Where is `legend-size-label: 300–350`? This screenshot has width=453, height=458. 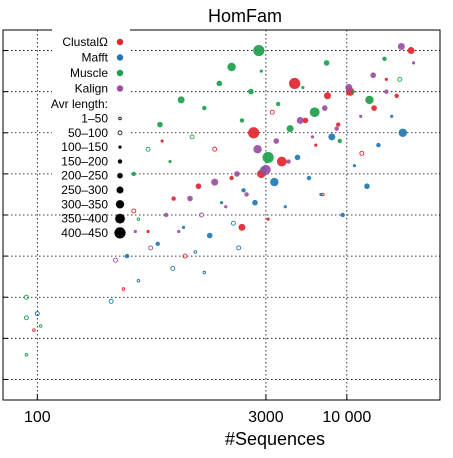 legend-size-label: 300–350 is located at coordinates (84, 204).